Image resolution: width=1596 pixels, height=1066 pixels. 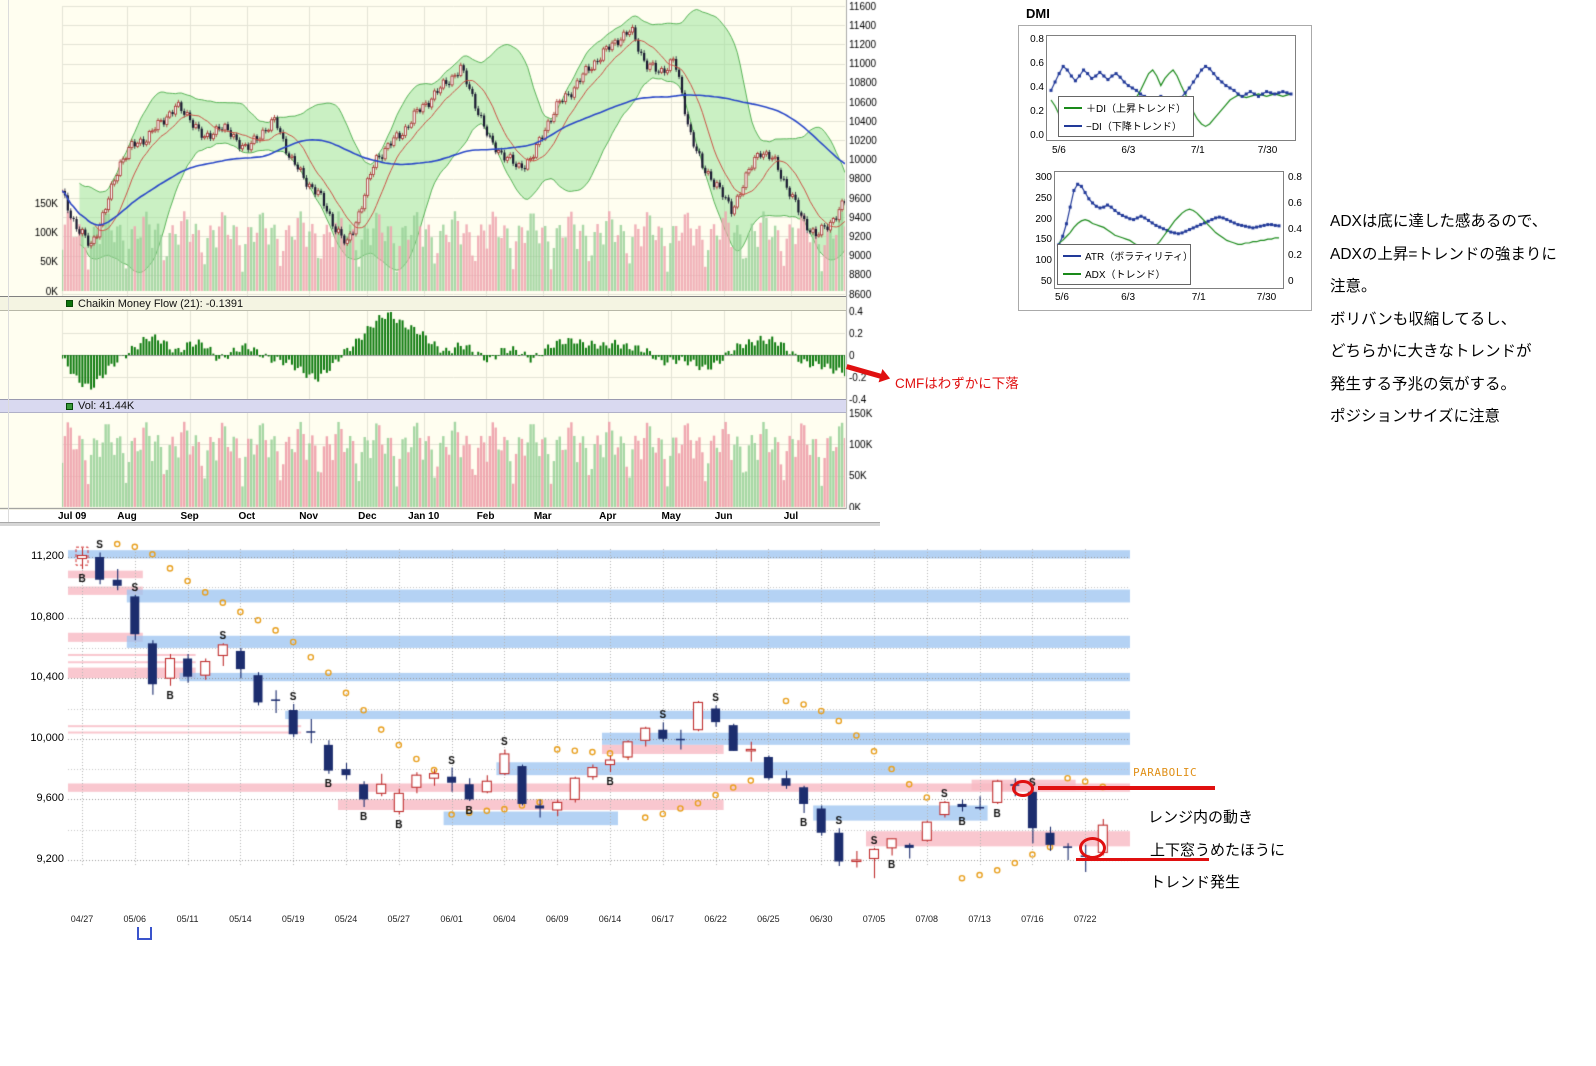 I want to click on month-label: Oct, so click(x=247, y=516).